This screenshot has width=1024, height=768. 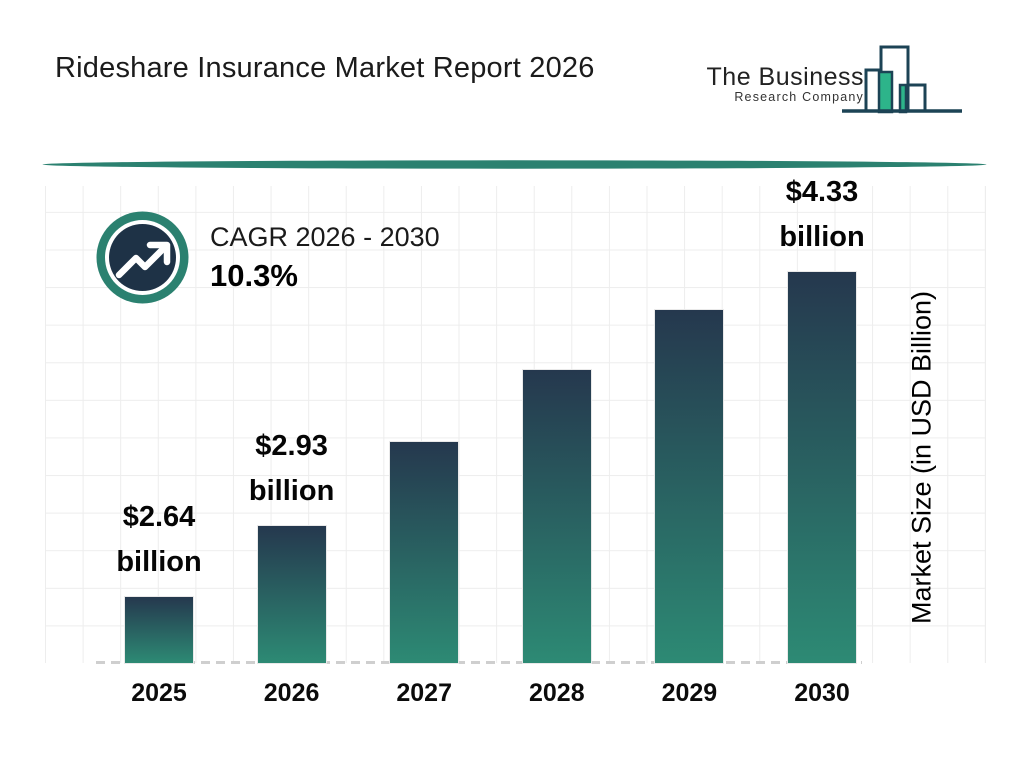 I want to click on page-title: Rideshare Insurance Market Report 2026, so click(x=325, y=68).